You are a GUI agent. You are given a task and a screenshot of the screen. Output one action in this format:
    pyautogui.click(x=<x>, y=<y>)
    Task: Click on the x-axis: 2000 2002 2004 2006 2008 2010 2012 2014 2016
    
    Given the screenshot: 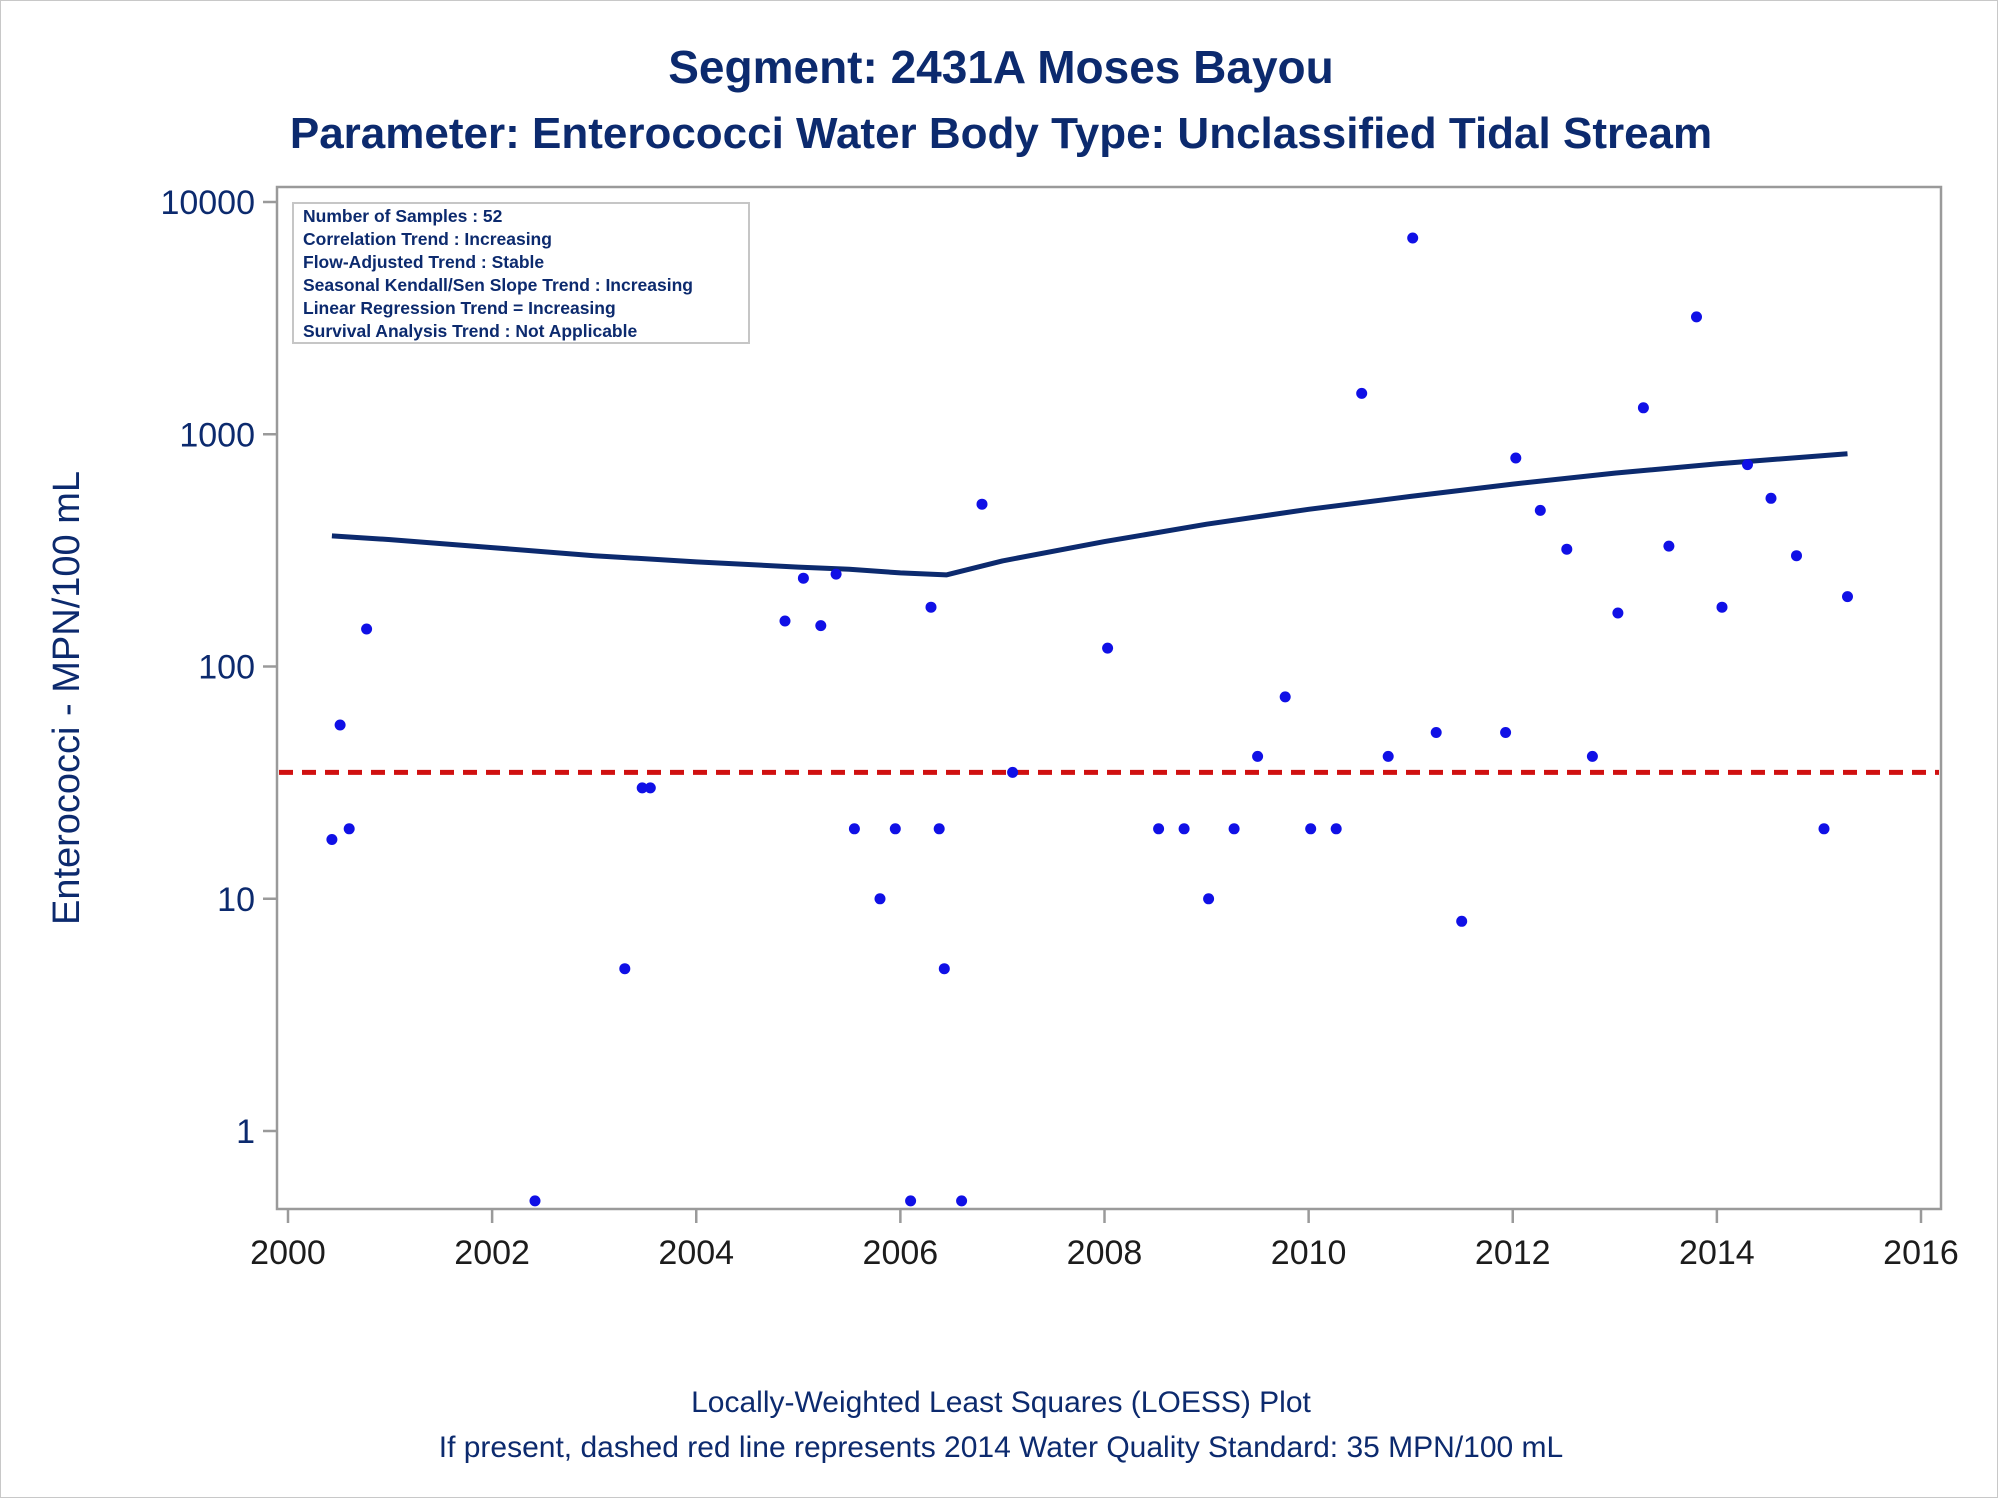 What is the action you would take?
    pyautogui.click(x=1104, y=1240)
    